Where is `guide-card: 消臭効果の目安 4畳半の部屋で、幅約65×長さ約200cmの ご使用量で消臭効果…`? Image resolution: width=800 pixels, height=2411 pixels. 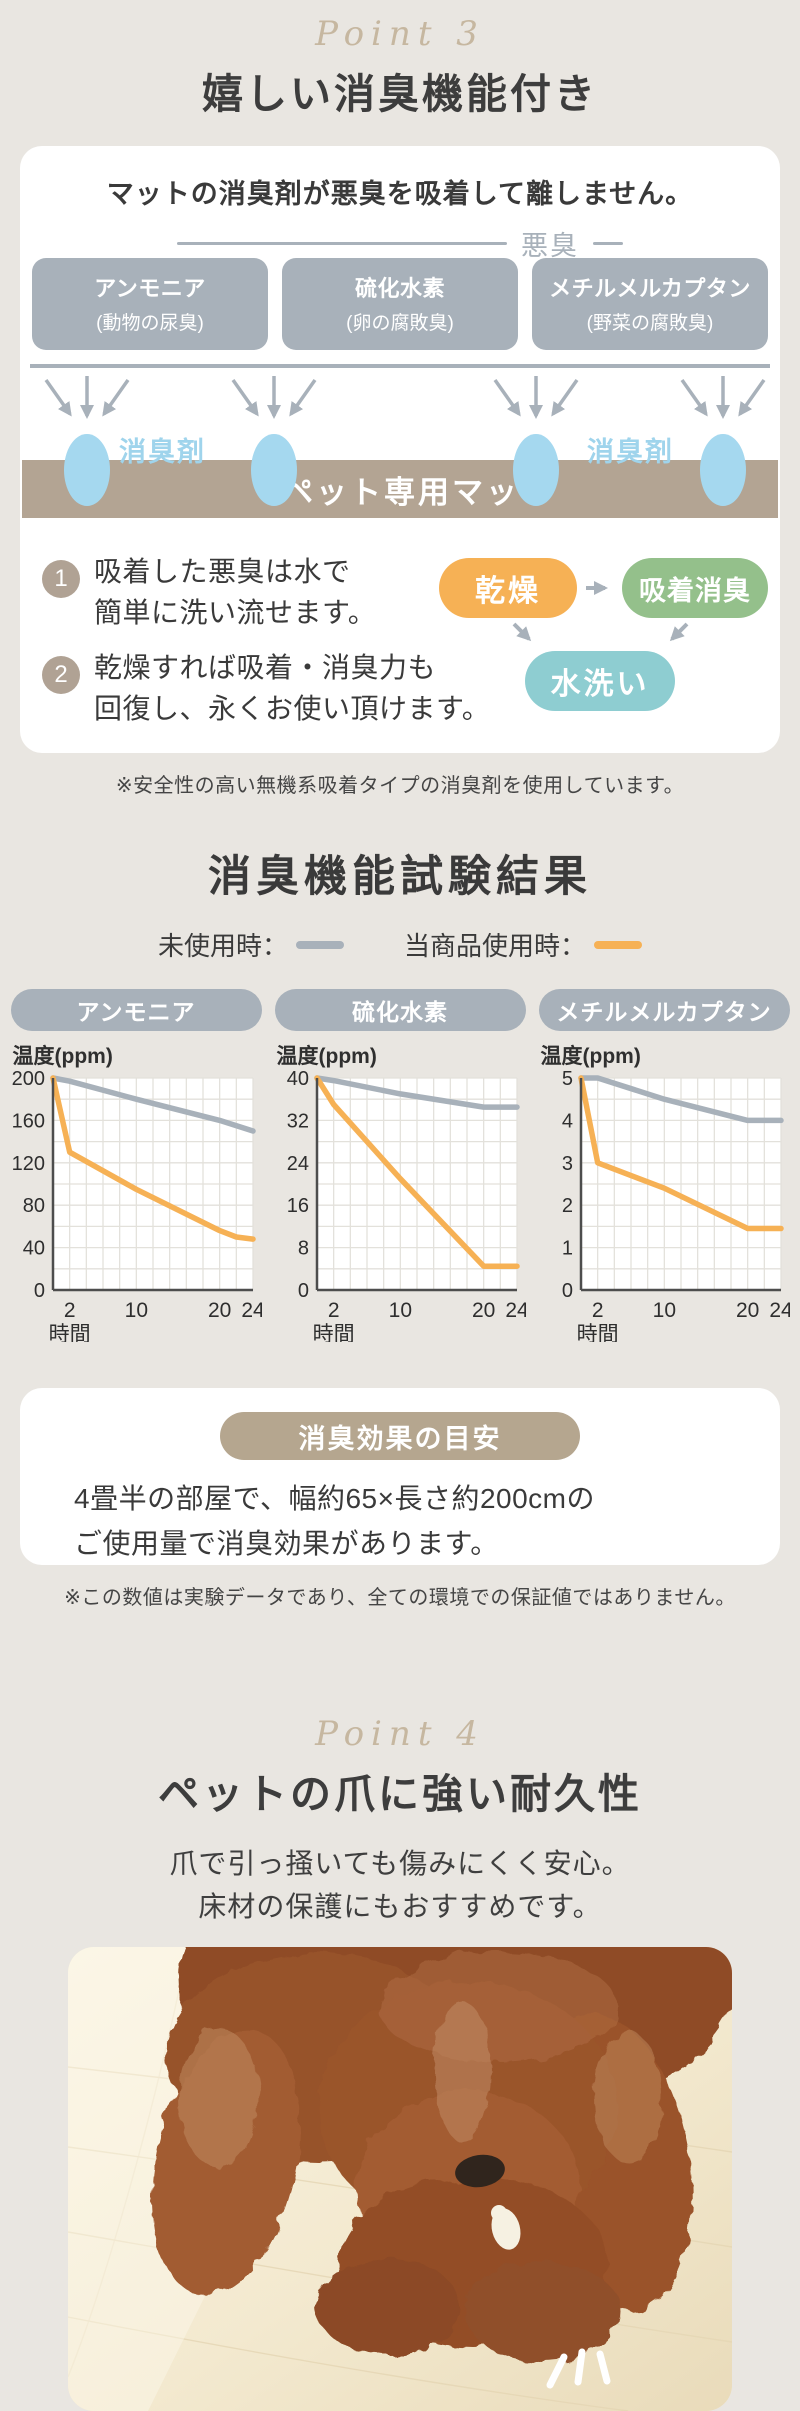
guide-card: 消臭効果の目安 4畳半の部屋で、幅約65×長さ約200cmの ご使用量で消臭効果… is located at coordinates (400, 1476).